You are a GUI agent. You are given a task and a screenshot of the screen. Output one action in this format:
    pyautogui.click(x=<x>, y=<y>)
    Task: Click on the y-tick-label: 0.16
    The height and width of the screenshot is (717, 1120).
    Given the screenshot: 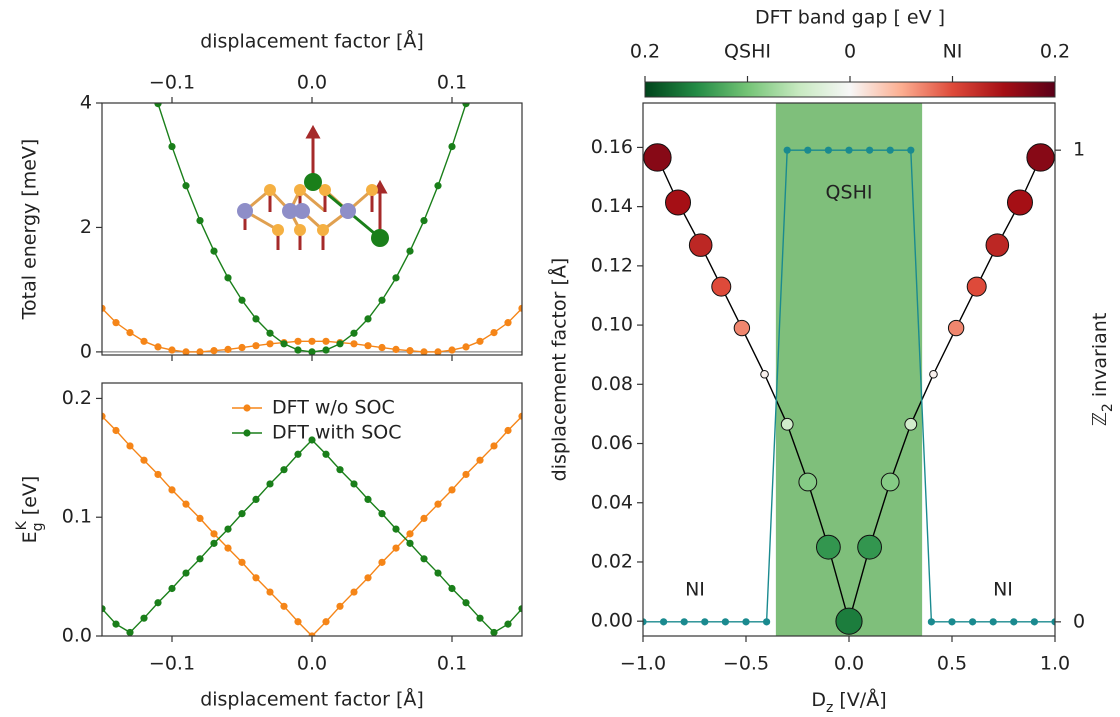 What is the action you would take?
    pyautogui.click(x=612, y=147)
    